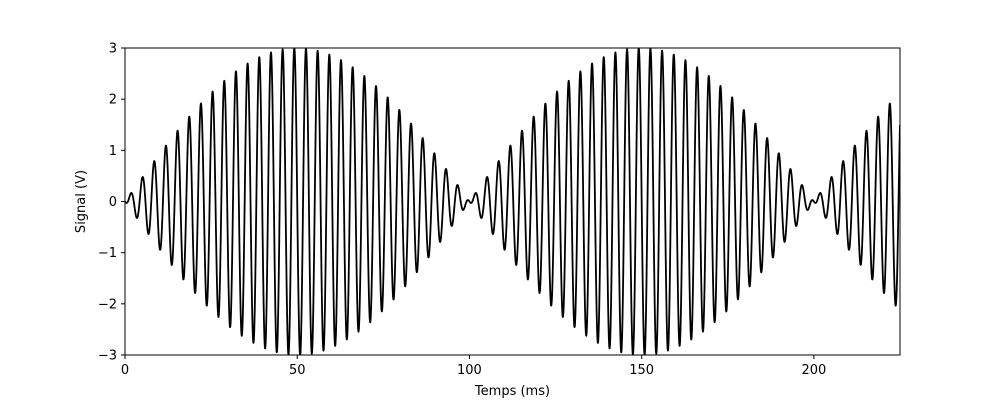 The width and height of the screenshot is (1000, 400). I want to click on x-tick-label: 200, so click(813, 370).